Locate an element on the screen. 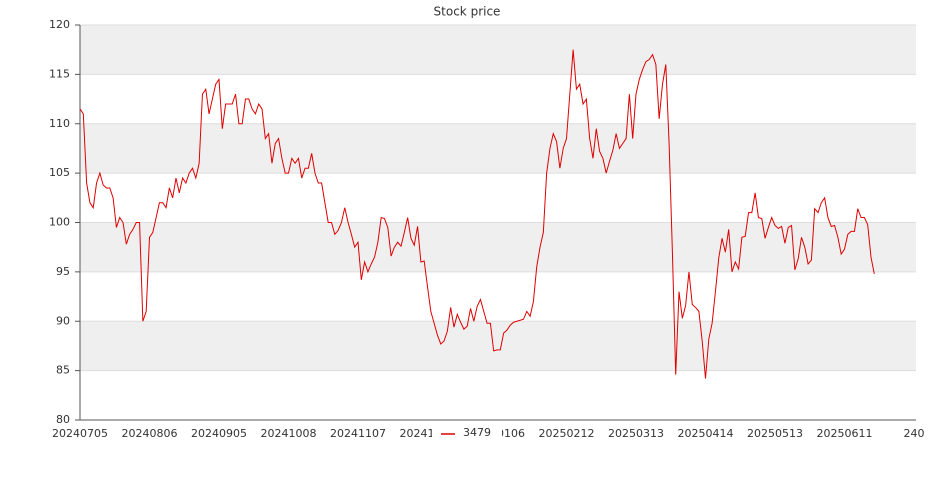 This screenshot has width=935, height=504. y-tick-label: 80 is located at coordinates (63, 419).